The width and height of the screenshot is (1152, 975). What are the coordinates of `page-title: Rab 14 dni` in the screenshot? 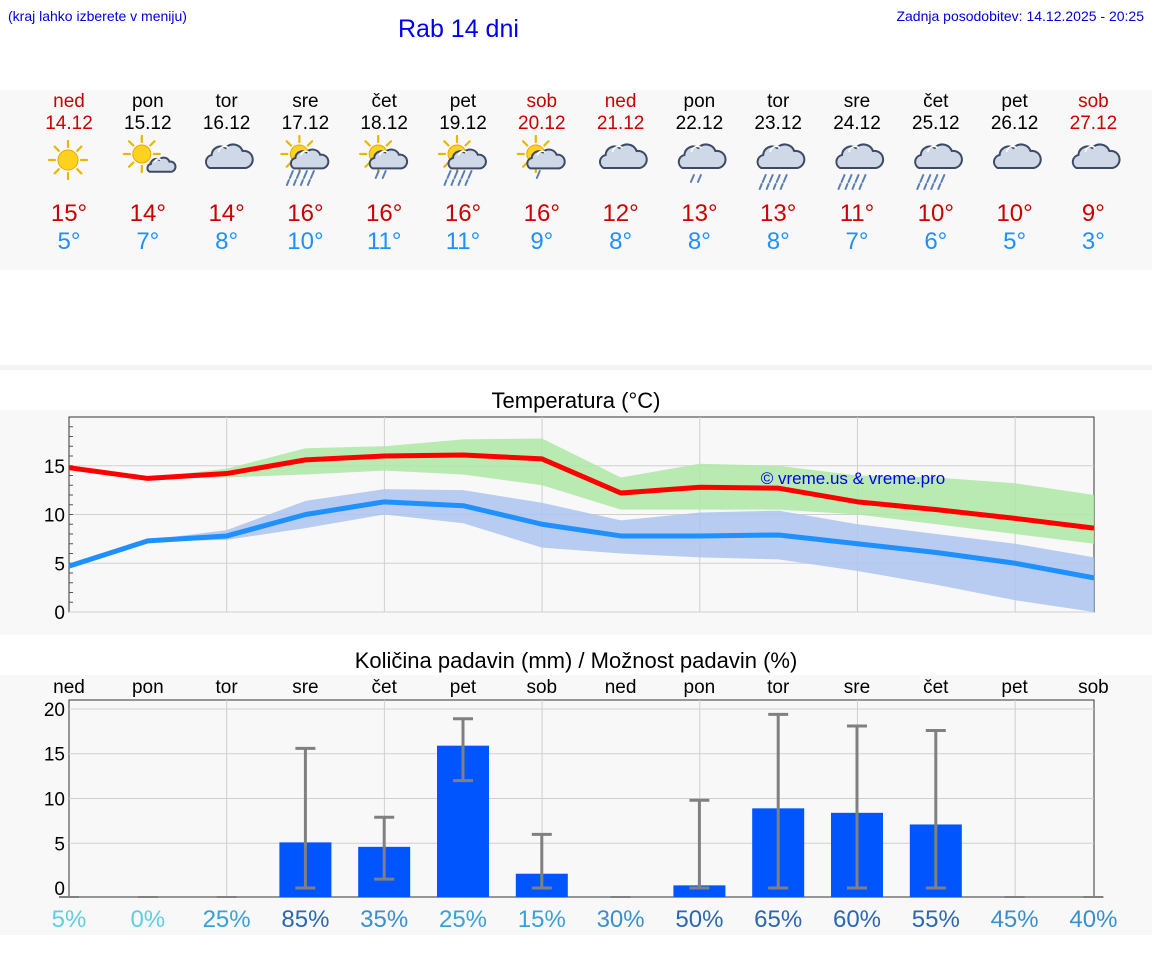 It's located at (458, 29).